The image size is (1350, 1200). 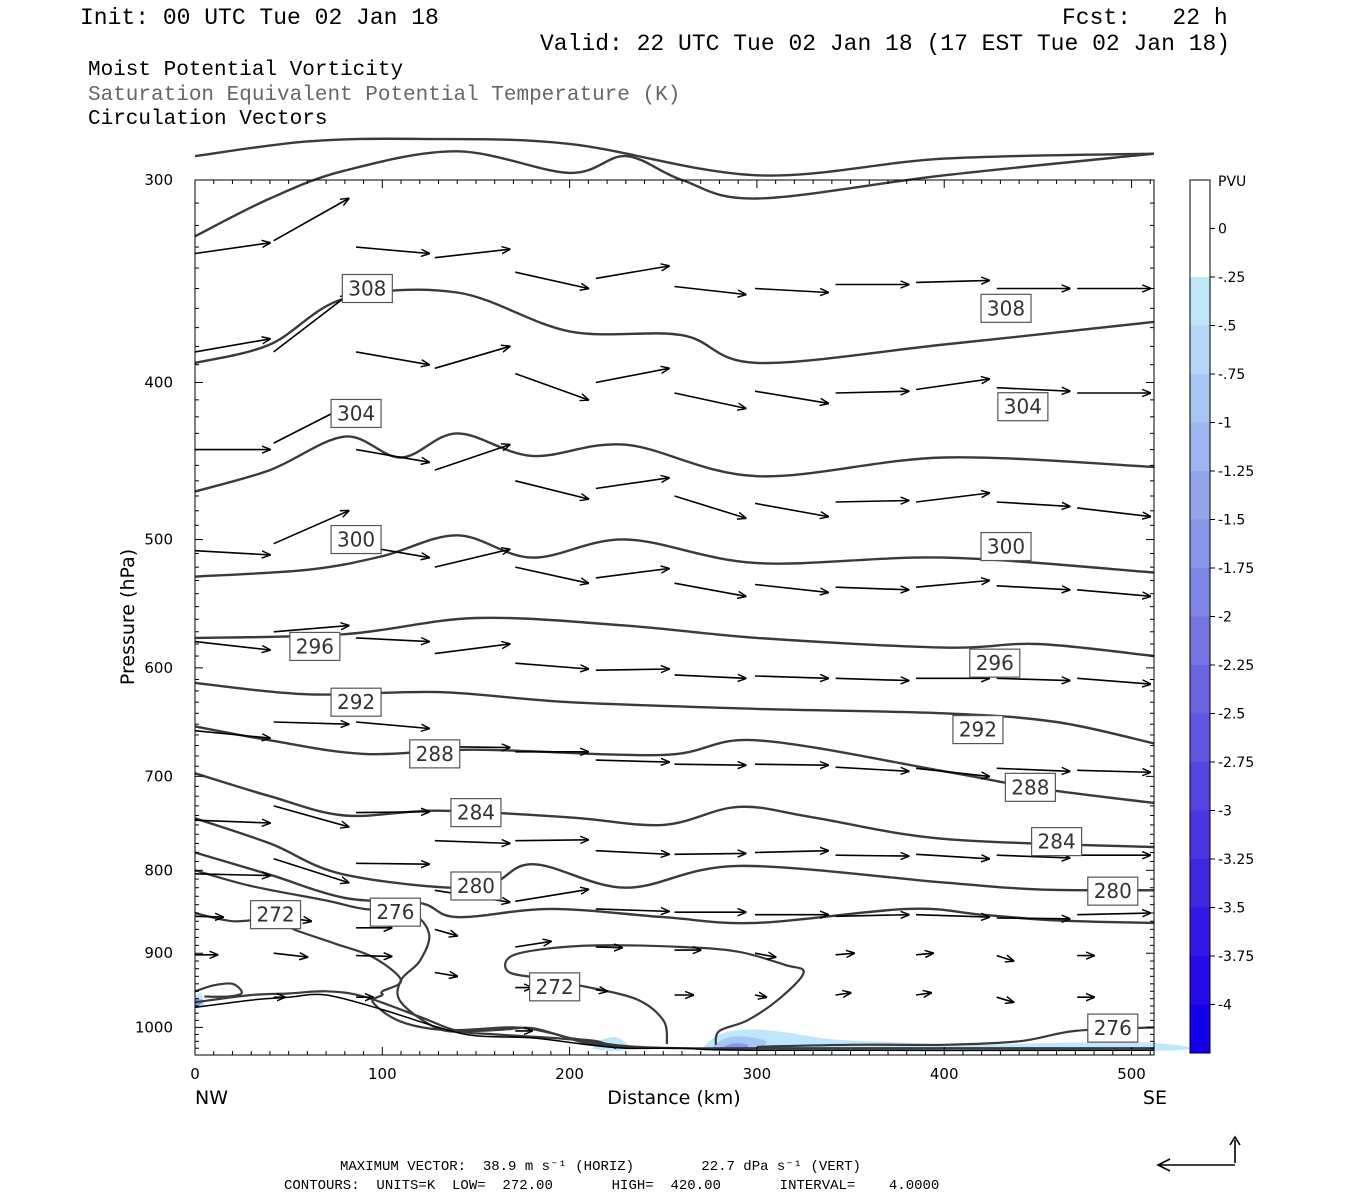 What do you see at coordinates (1023, 407) in the screenshot?
I see `contour-label: 304` at bounding box center [1023, 407].